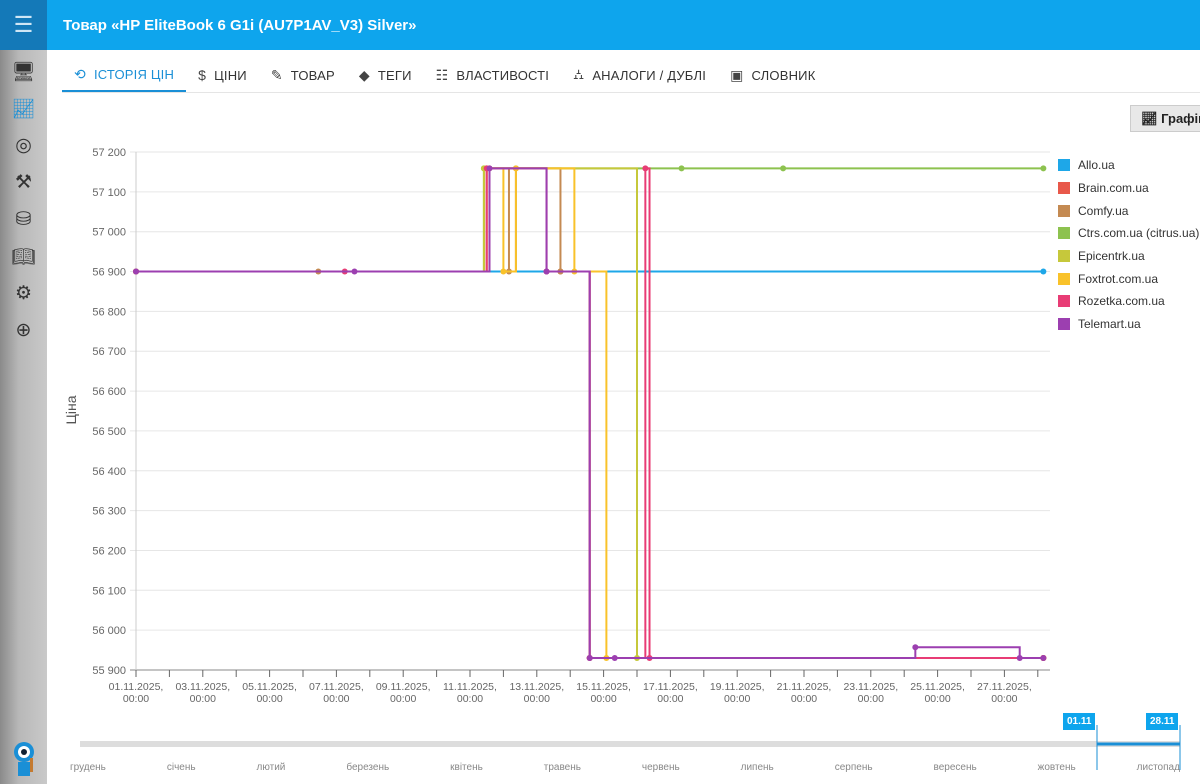 The image size is (1200, 784). Describe the element at coordinates (870, 693) in the screenshot. I see `x-tick-label: 23.11.2025, 00:00` at that location.